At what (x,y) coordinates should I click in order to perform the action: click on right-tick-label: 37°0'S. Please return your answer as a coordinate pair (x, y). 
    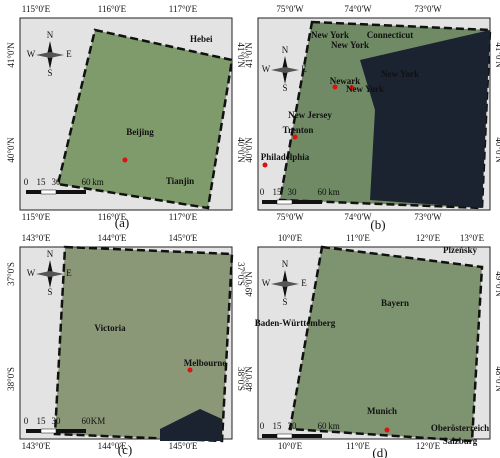
    Looking at the image, I should click on (241, 274).